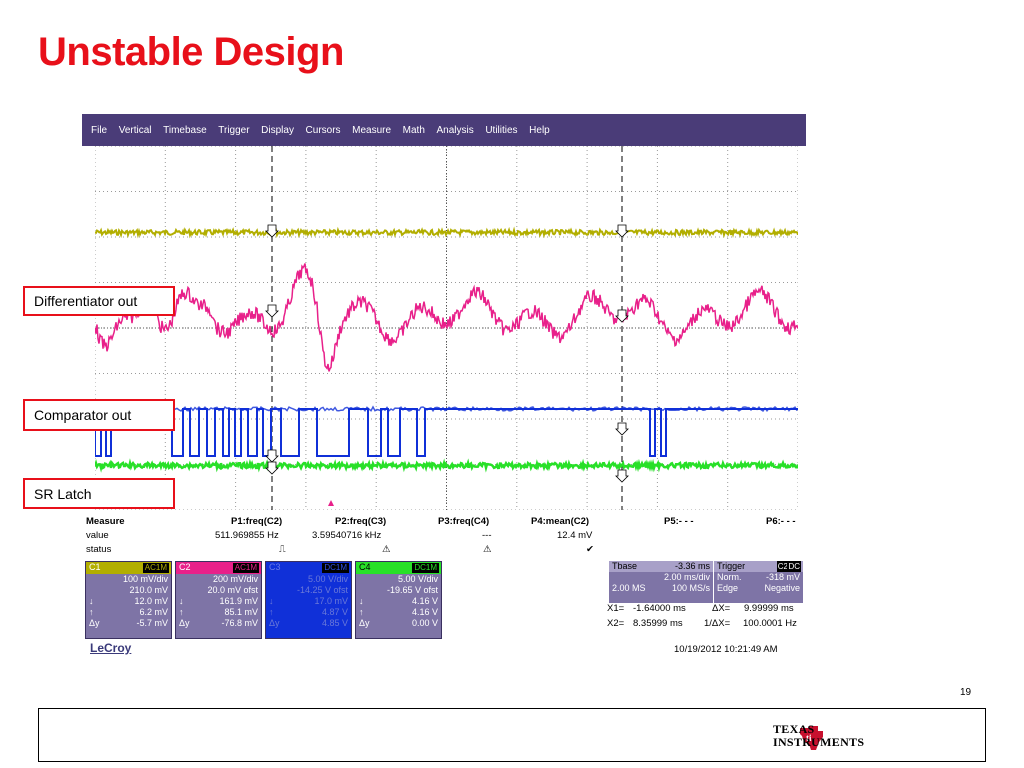 This screenshot has height=768, width=1024. I want to click on value-label: value, so click(97, 535).